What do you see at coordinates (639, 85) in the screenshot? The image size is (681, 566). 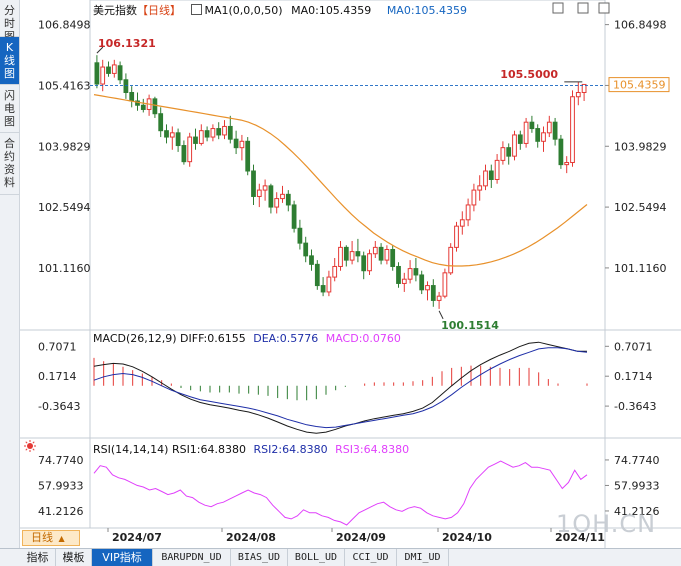 I see `current-price-tag: 105.4359` at bounding box center [639, 85].